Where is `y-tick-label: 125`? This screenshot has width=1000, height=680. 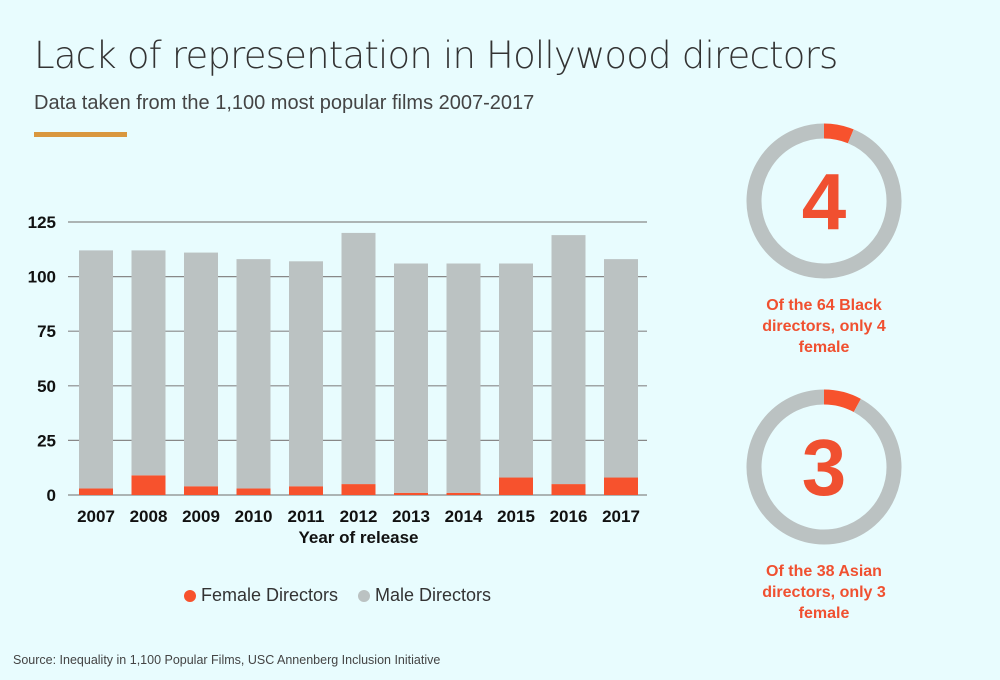 y-tick-label: 125 is located at coordinates (42, 222).